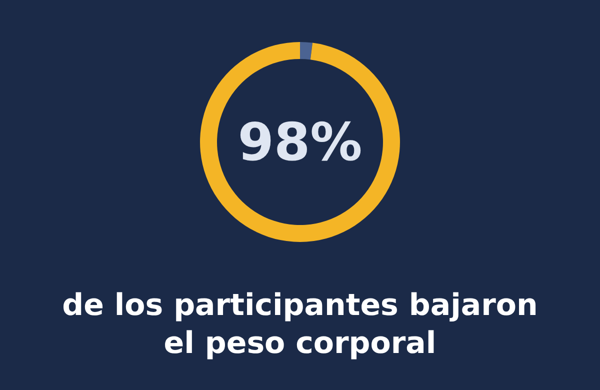 This screenshot has height=390, width=600. What do you see at coordinates (300, 324) in the screenshot?
I see `text: de los participantes bajaron el peso corporal` at bounding box center [300, 324].